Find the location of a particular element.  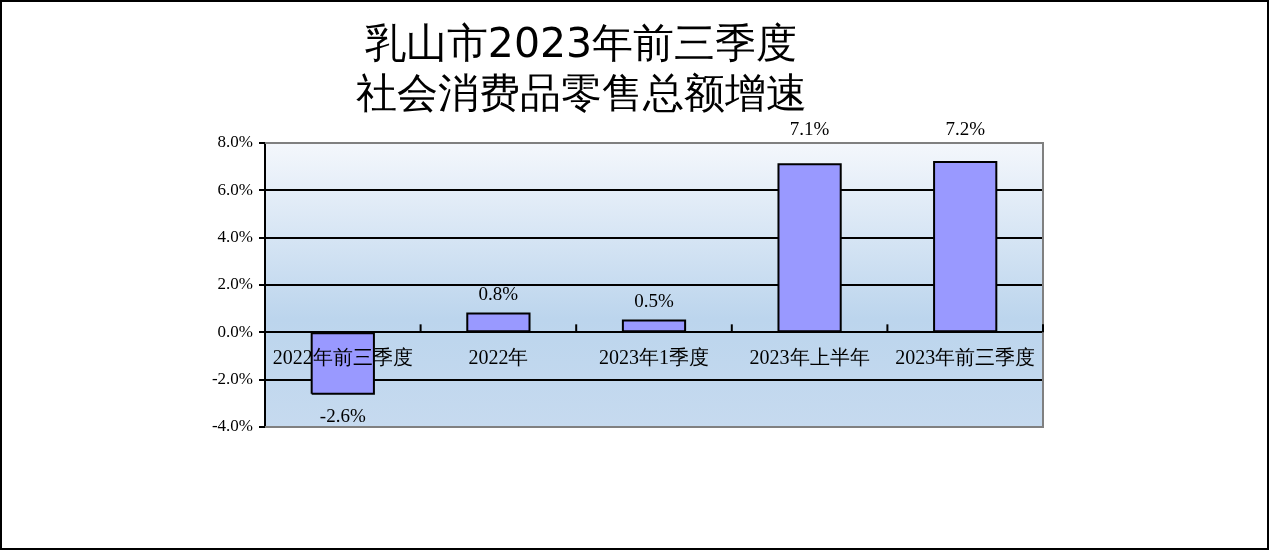

x-tick-label: 2023年上半年 is located at coordinates (809, 356).